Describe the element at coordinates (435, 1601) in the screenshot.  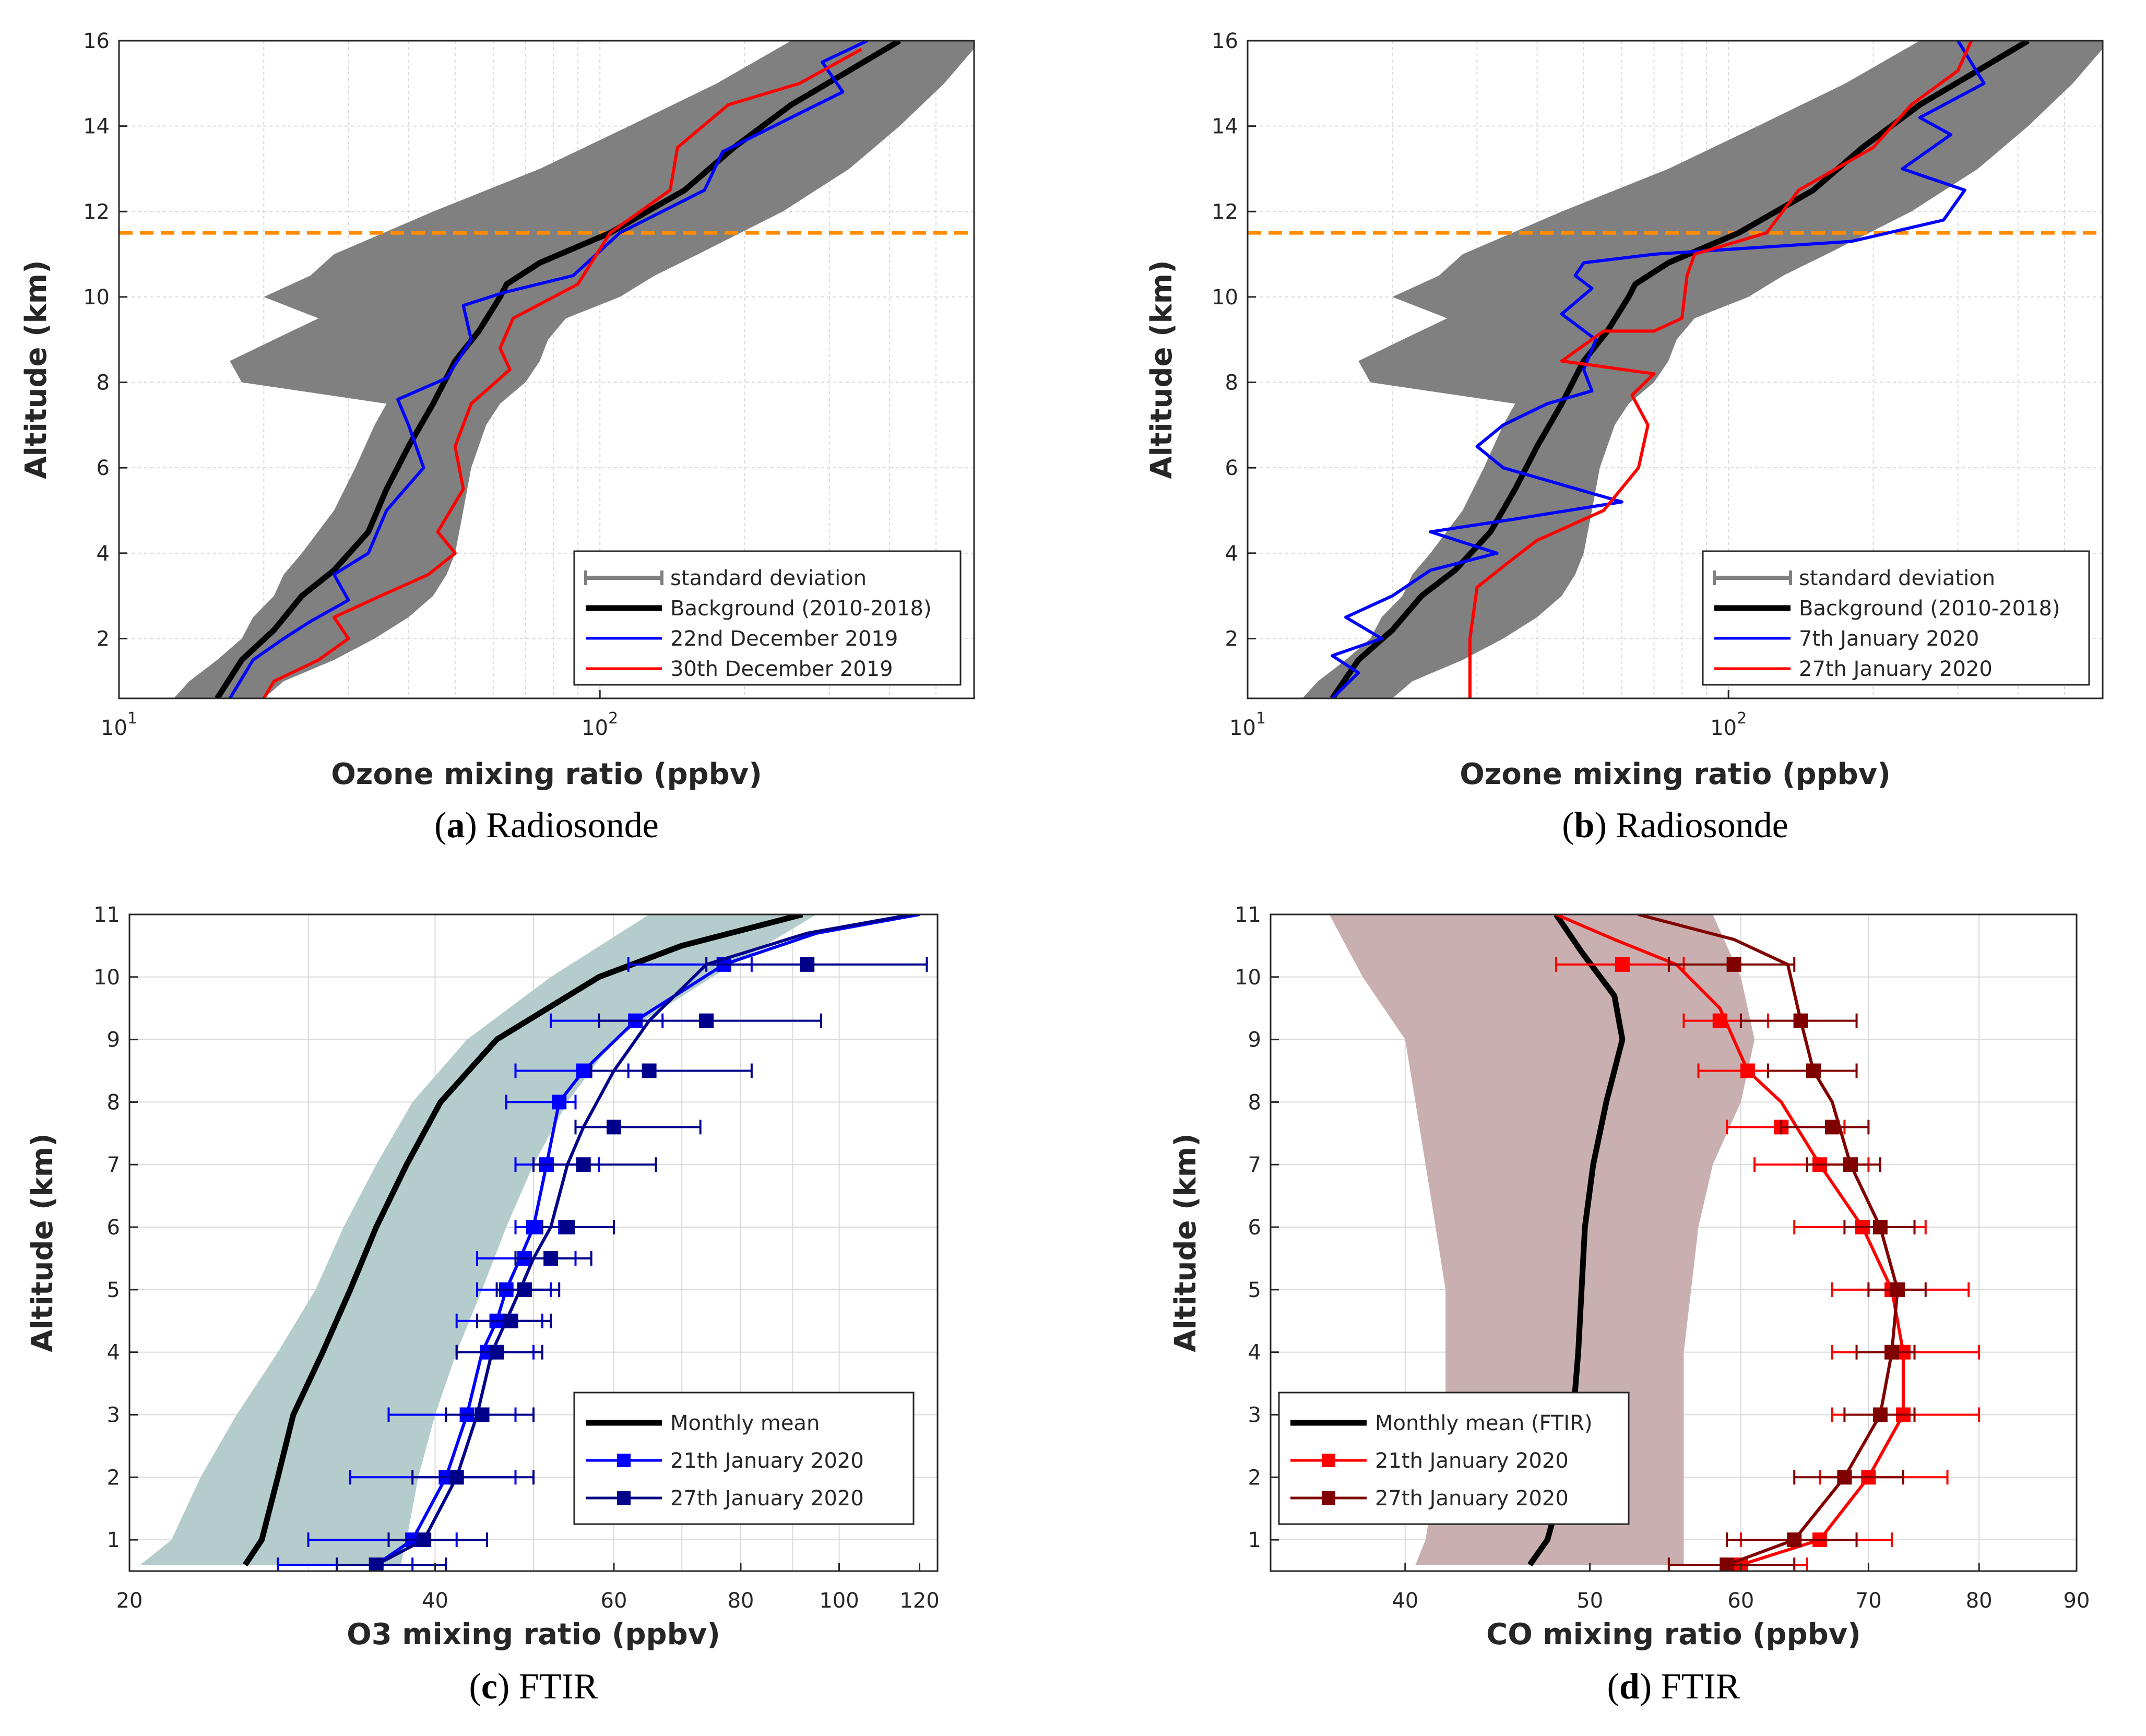
I see `x-tick-label: 40` at that location.